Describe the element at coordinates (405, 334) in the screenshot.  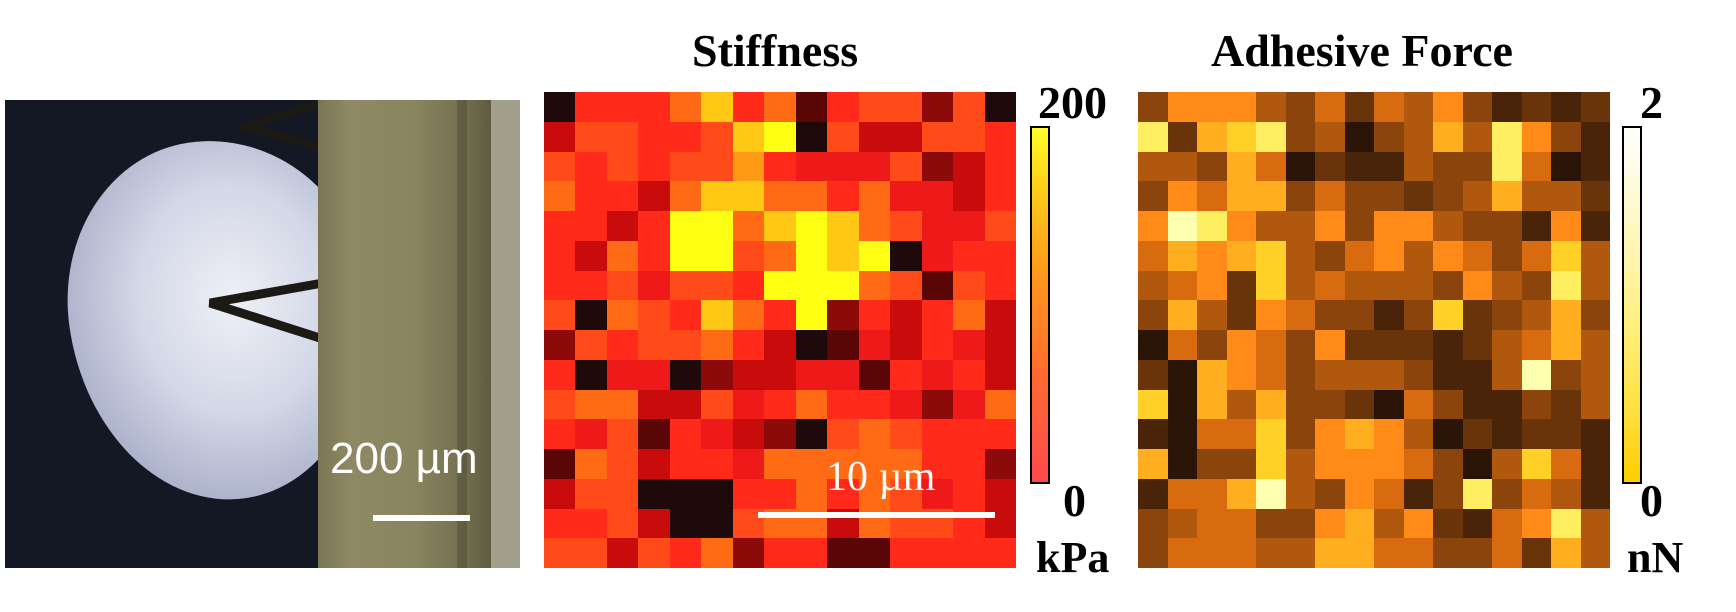
I see `cantilever-holder` at that location.